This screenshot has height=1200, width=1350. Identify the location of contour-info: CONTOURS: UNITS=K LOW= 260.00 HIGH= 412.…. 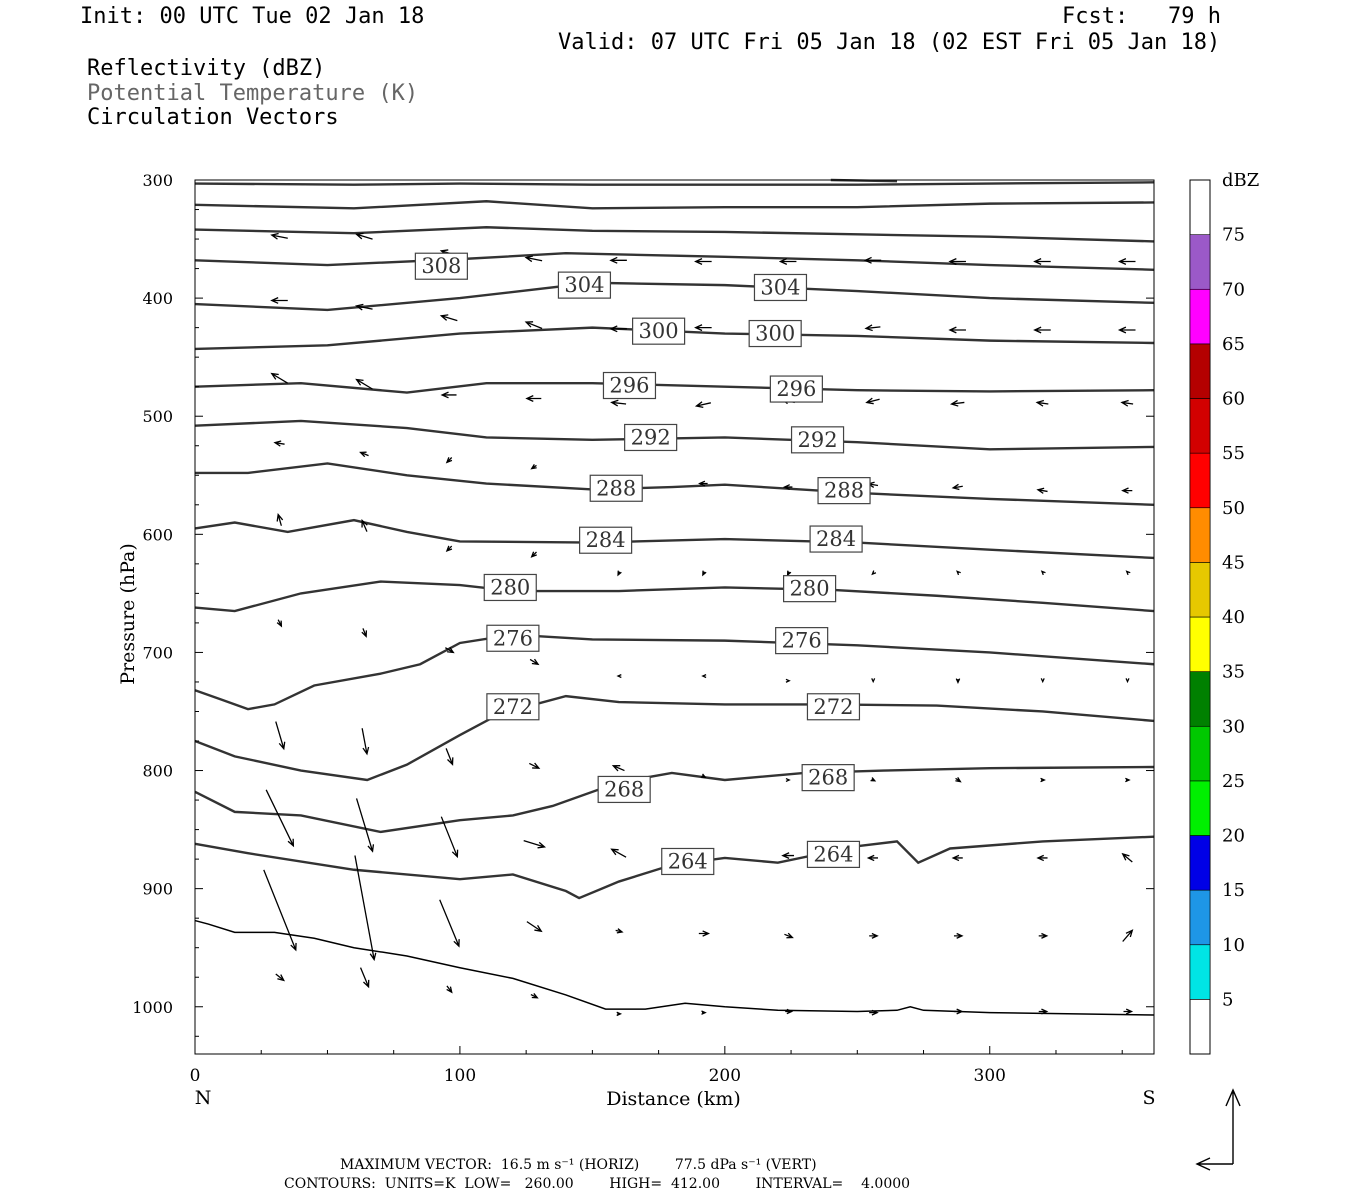
(597, 1184).